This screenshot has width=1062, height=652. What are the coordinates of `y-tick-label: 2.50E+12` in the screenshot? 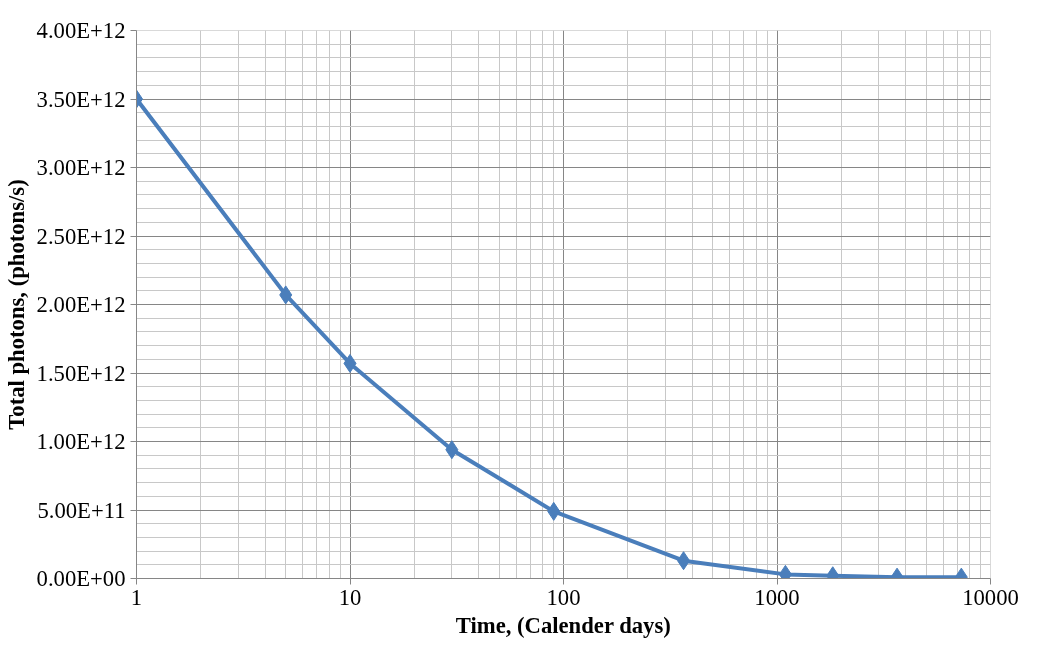 It's located at (81, 236).